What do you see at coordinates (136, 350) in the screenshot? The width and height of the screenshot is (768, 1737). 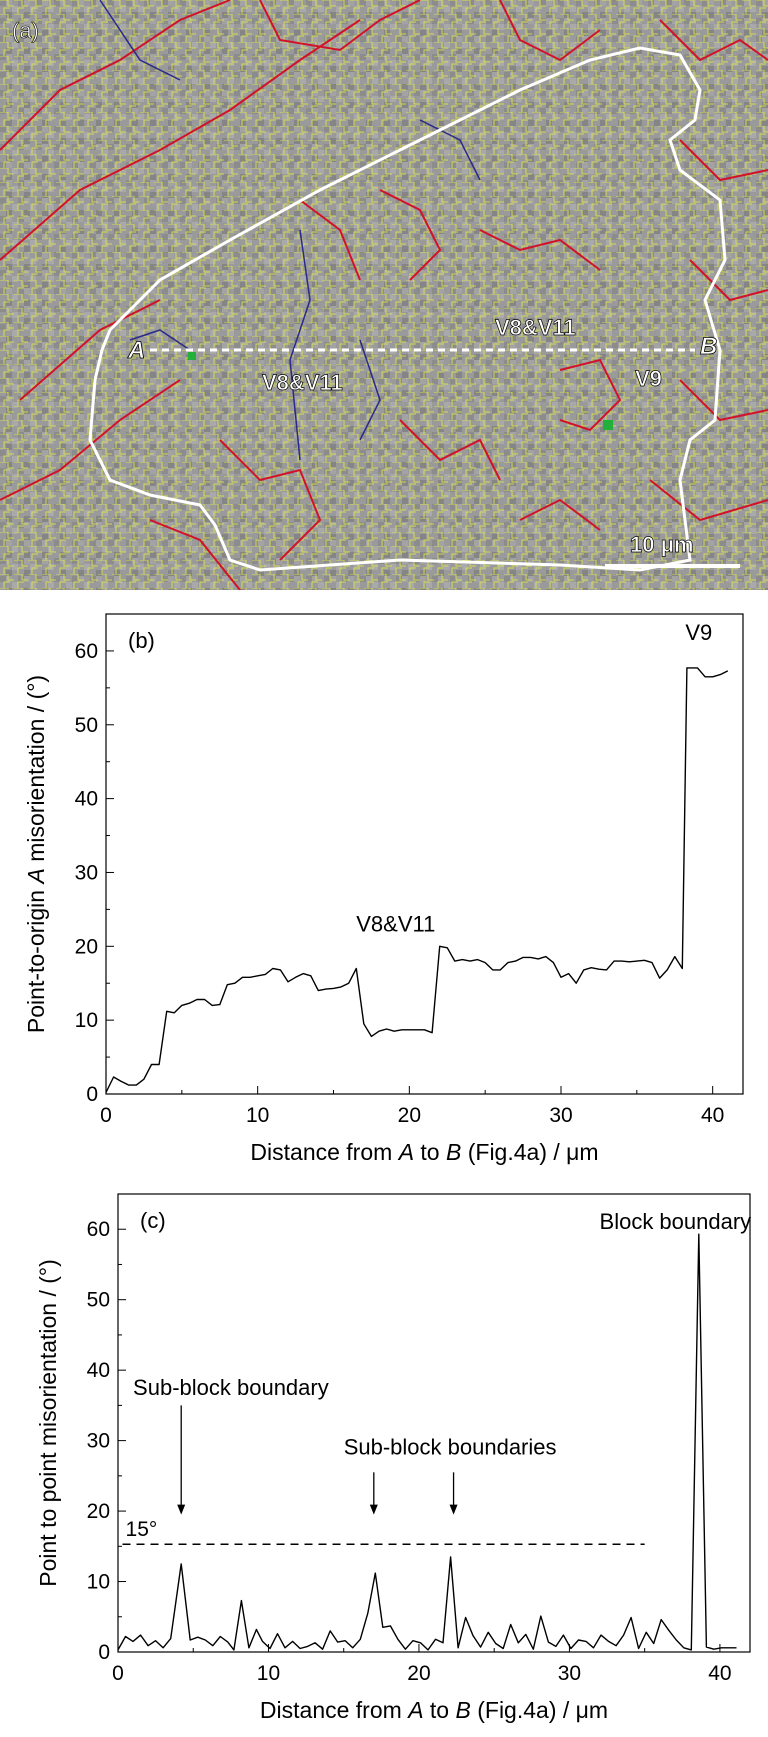 I see `point-a-label: A` at bounding box center [136, 350].